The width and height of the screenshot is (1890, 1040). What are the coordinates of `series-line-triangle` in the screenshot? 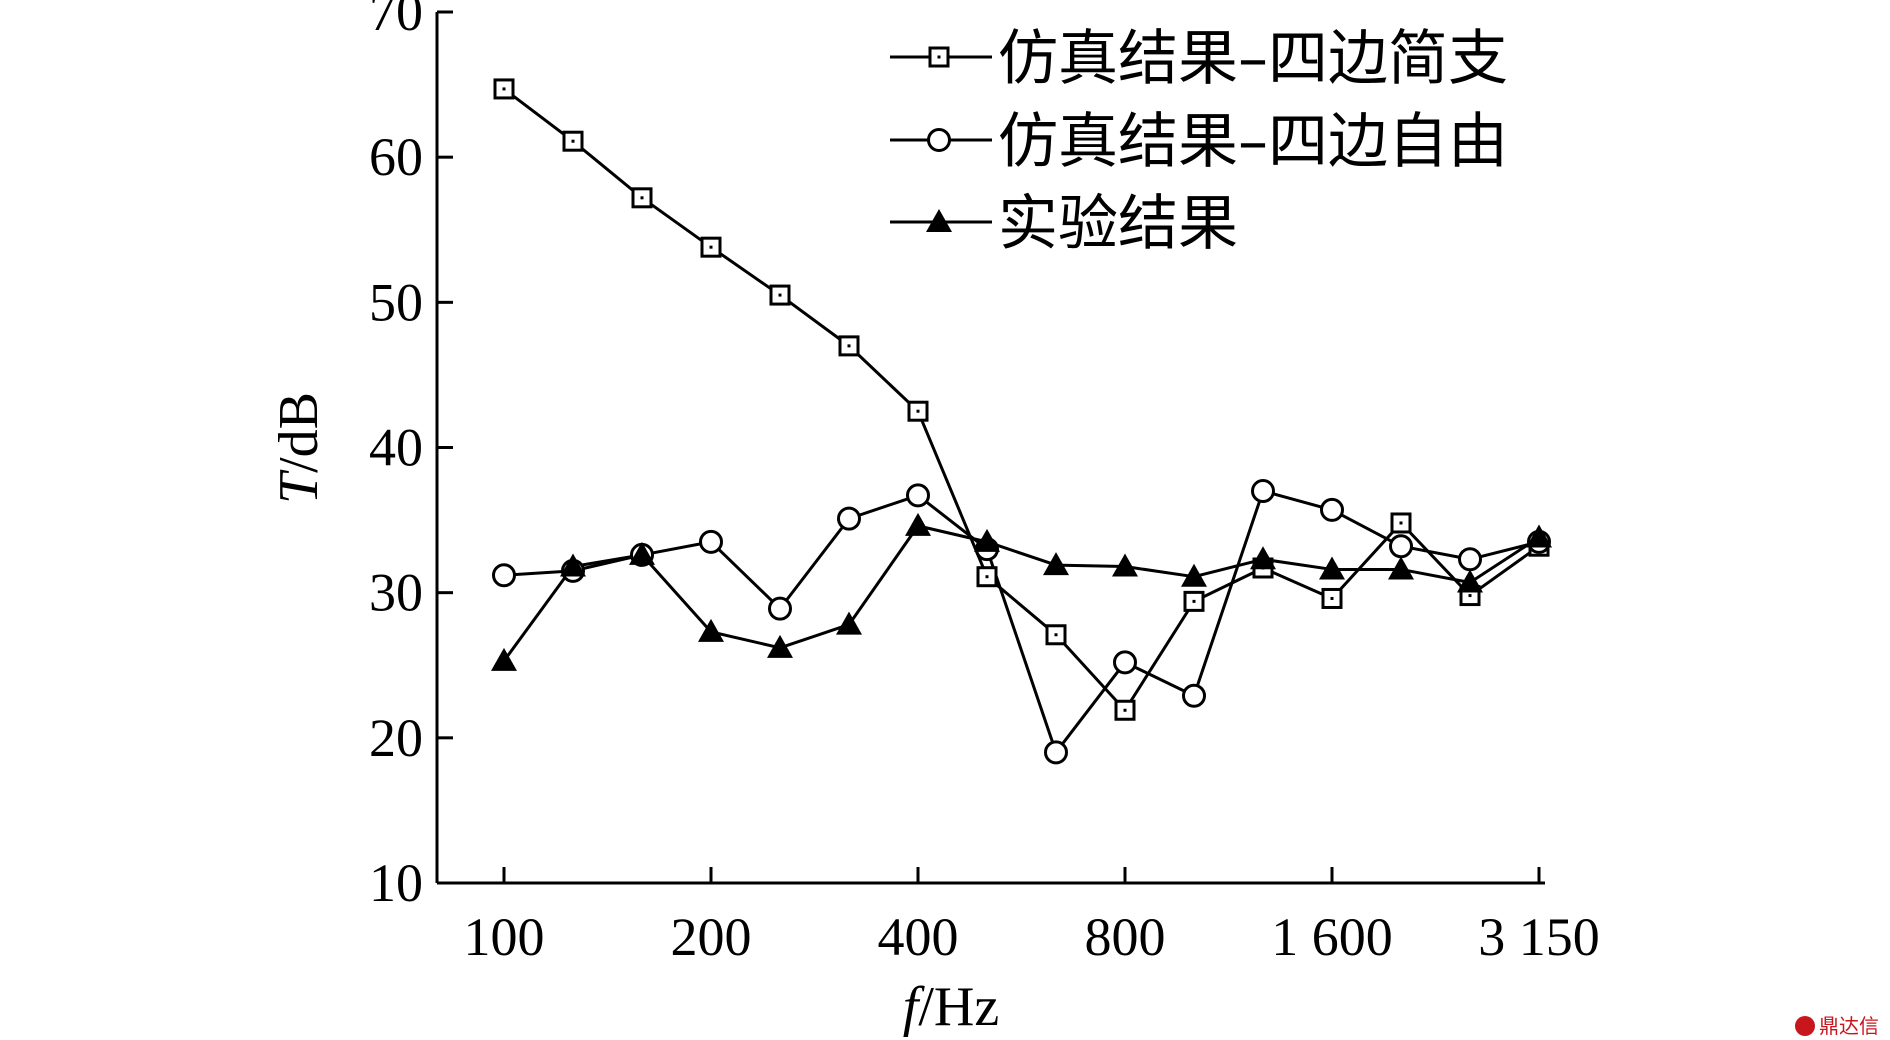 It's located at (1021, 593).